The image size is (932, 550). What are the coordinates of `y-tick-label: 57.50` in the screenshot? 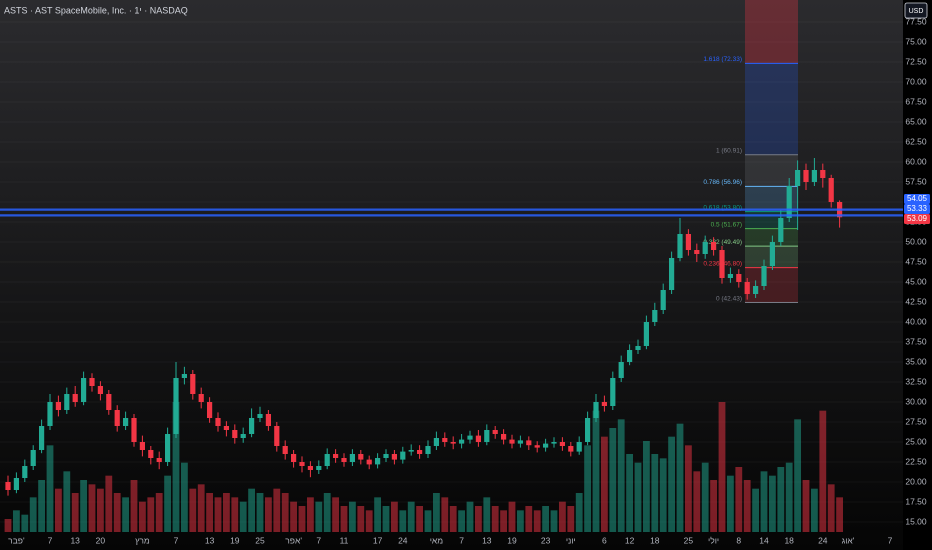 It's located at (916, 181).